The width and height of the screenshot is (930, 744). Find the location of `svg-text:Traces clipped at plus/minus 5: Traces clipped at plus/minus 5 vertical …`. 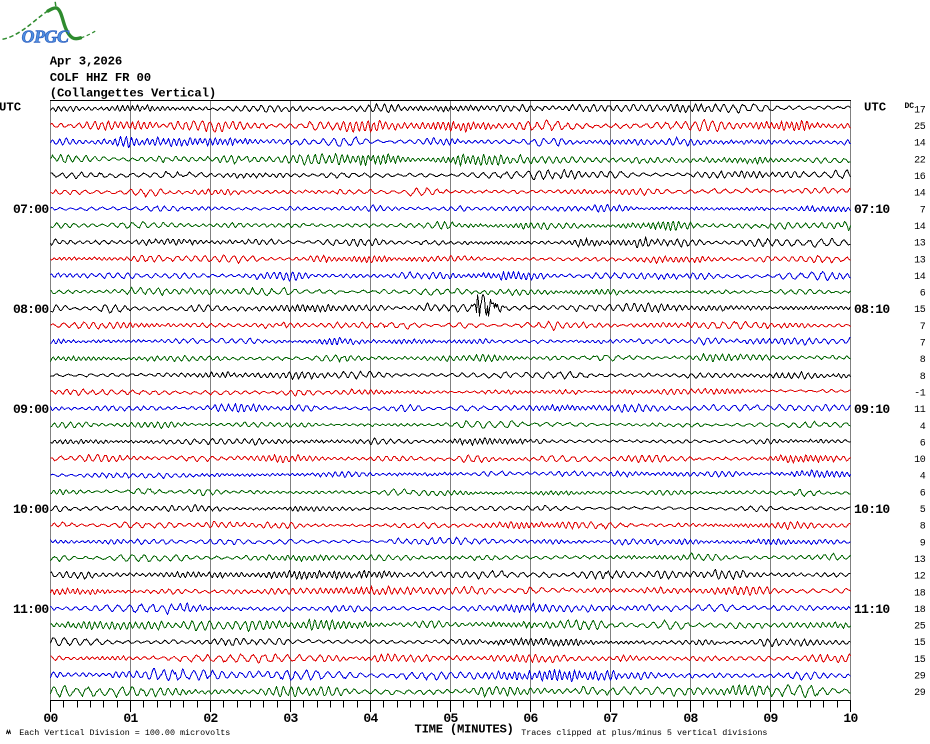

svg-text:Traces clipped at plus/minus 5: Traces clipped at plus/minus 5 vertical … is located at coordinates (644, 733).